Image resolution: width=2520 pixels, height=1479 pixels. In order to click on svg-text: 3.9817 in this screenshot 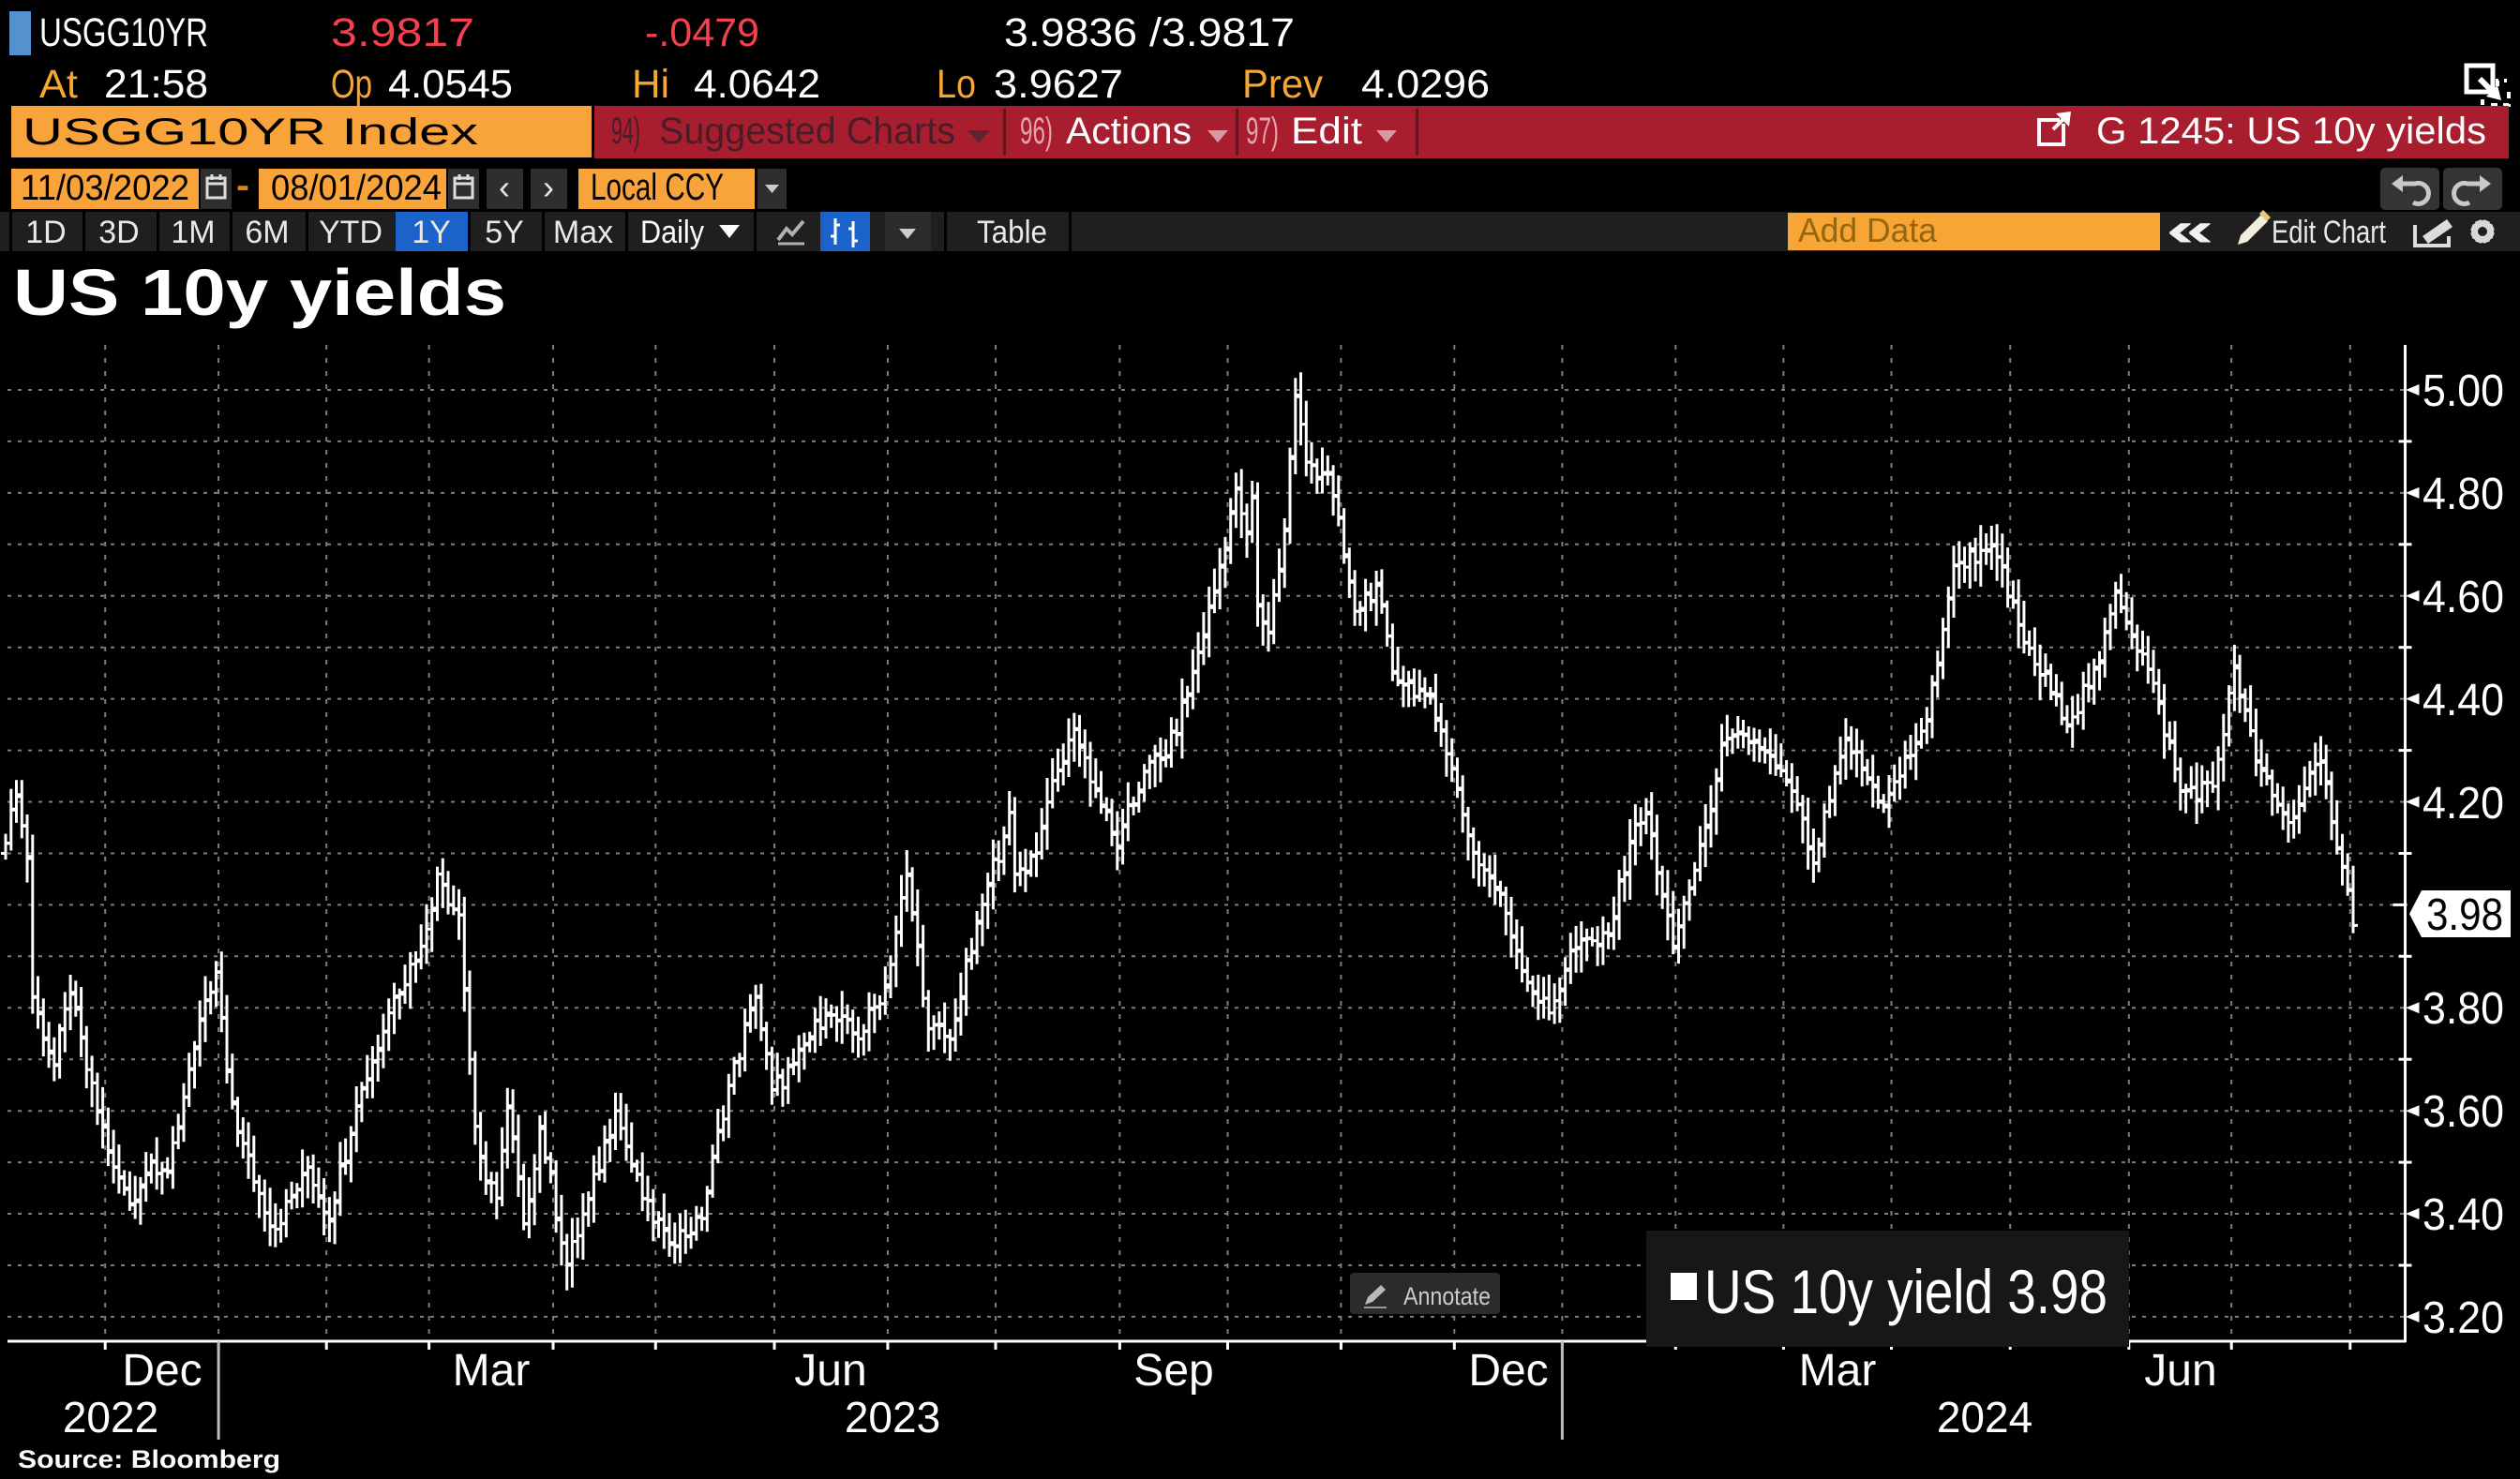, I will do `click(402, 32)`.